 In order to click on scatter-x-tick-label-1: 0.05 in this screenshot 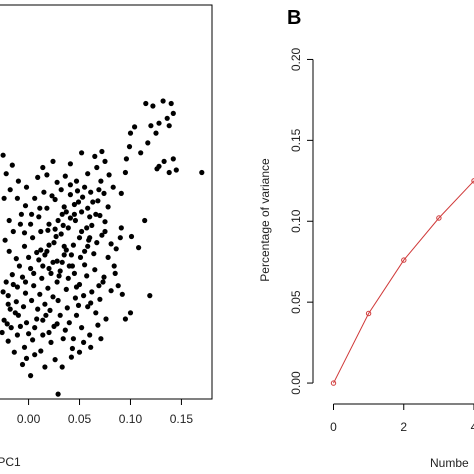, I will do `click(80, 419)`.